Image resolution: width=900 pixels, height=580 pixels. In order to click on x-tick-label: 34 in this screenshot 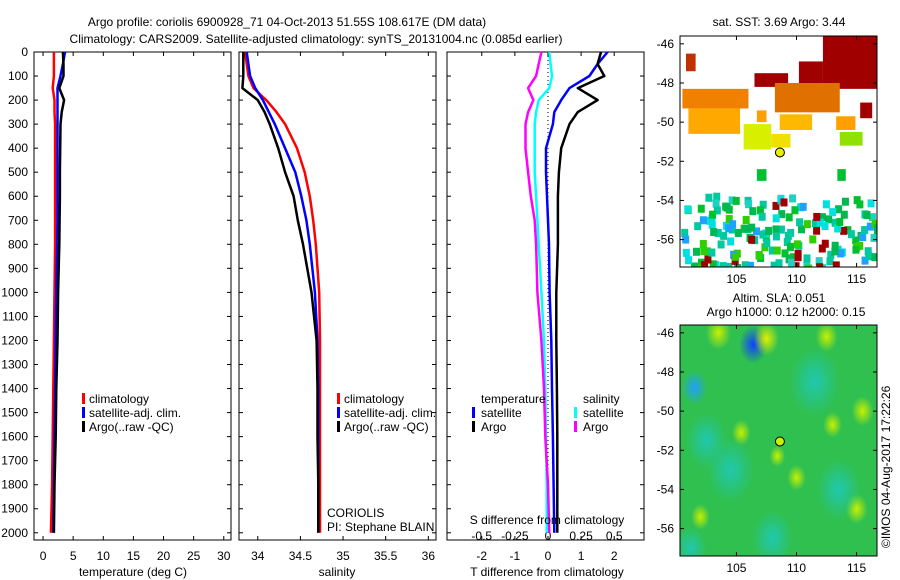, I will do `click(258, 556)`.